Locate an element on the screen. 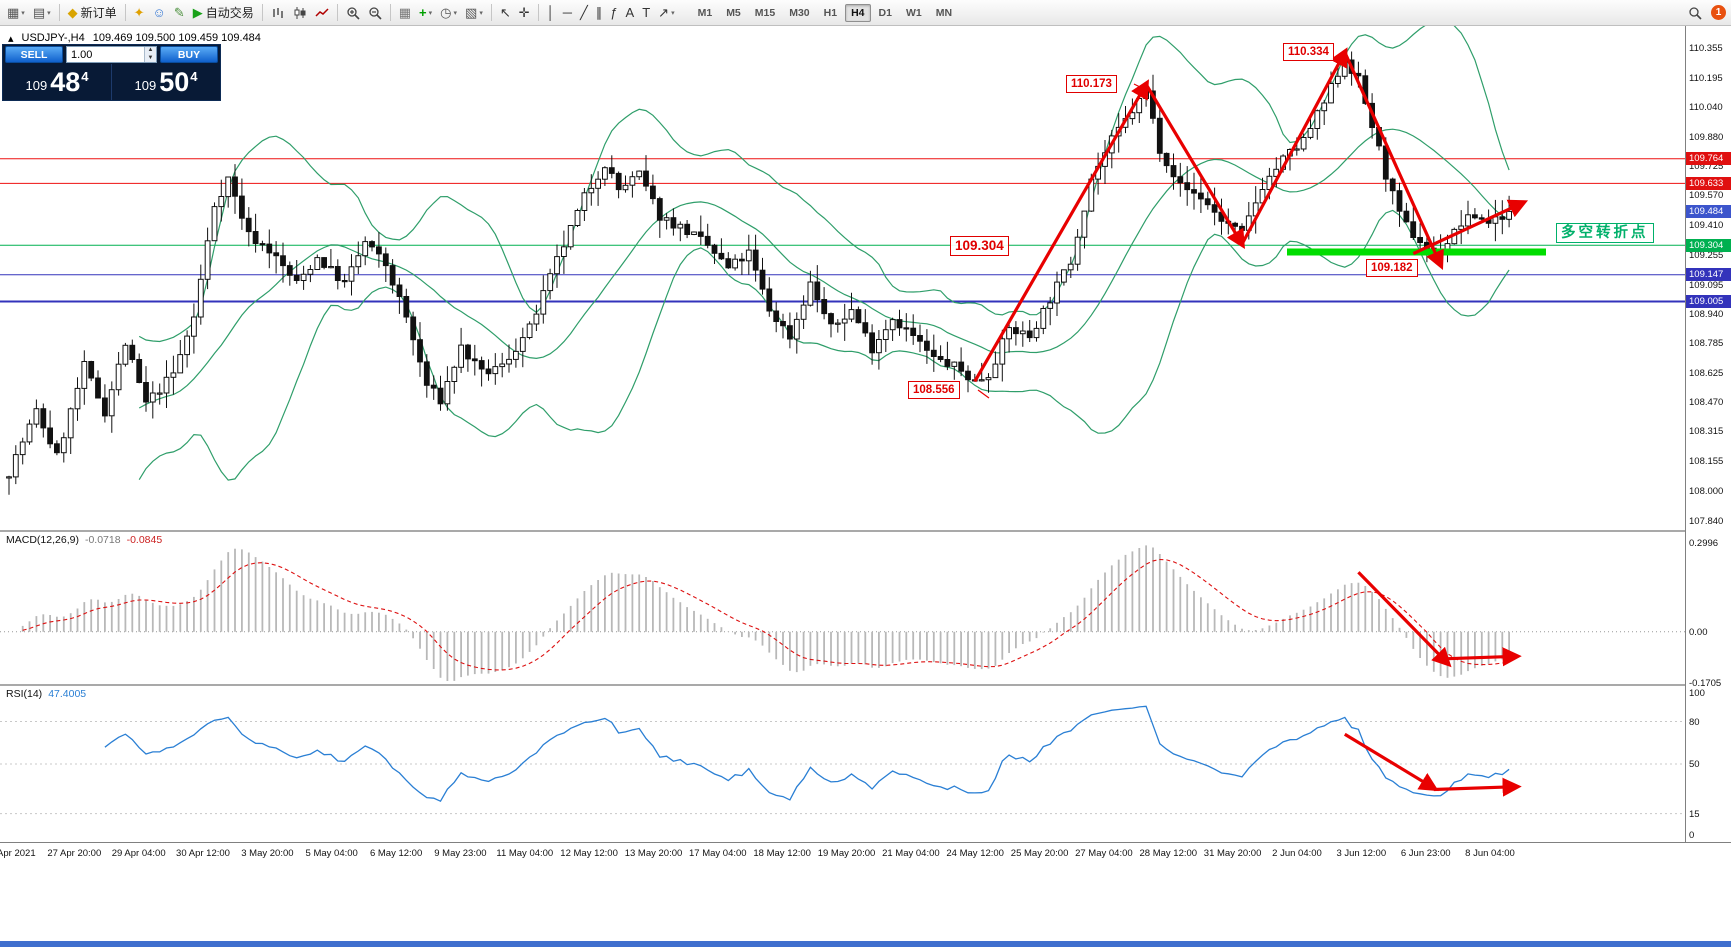 This screenshot has height=947, width=1731. price-tick: 108.625 is located at coordinates (1706, 373).